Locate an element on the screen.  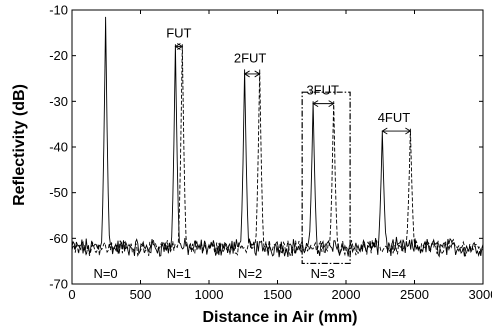
y-axis-label: Reflectivity (dB) is located at coordinates (19, 145).